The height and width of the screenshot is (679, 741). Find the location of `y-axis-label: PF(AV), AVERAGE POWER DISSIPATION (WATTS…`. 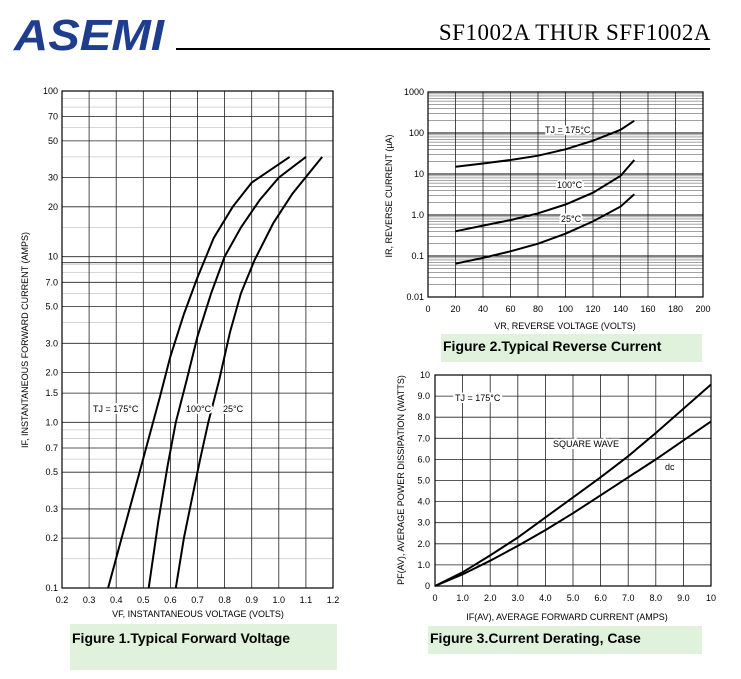

y-axis-label: PF(AV), AVERAGE POWER DISSIPATION (WATTS… is located at coordinates (401, 480).